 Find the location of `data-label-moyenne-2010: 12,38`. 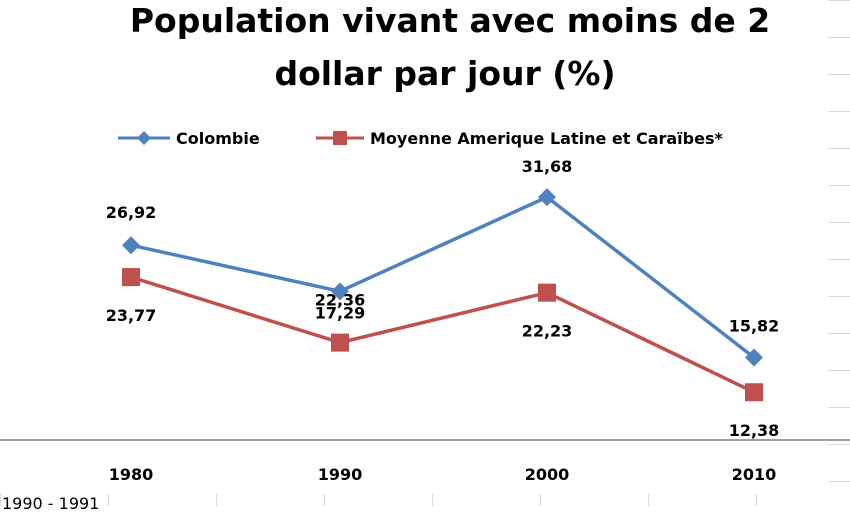

data-label-moyenne-2010: 12,38 is located at coordinates (754, 430).